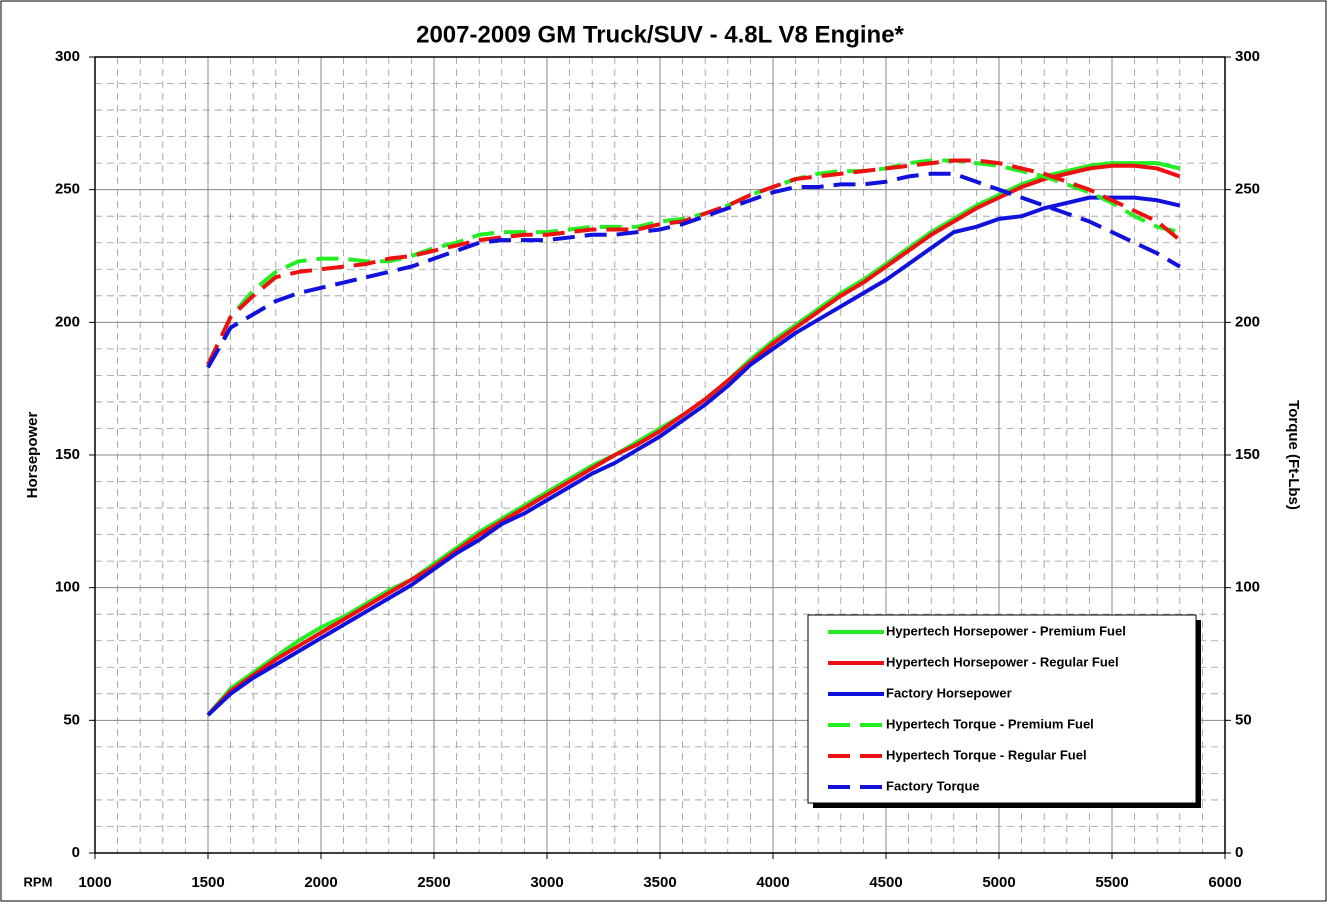 The width and height of the screenshot is (1327, 907). What do you see at coordinates (885, 882) in the screenshot?
I see `x-tick-label: 4500` at bounding box center [885, 882].